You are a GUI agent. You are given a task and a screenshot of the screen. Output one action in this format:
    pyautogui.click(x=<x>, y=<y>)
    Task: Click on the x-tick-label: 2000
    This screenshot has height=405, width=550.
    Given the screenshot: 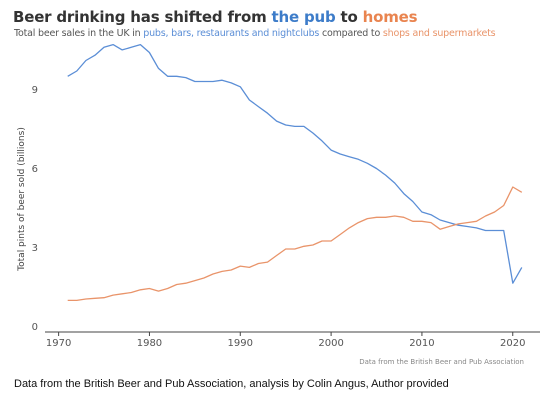 What is the action you would take?
    pyautogui.click(x=330, y=343)
    